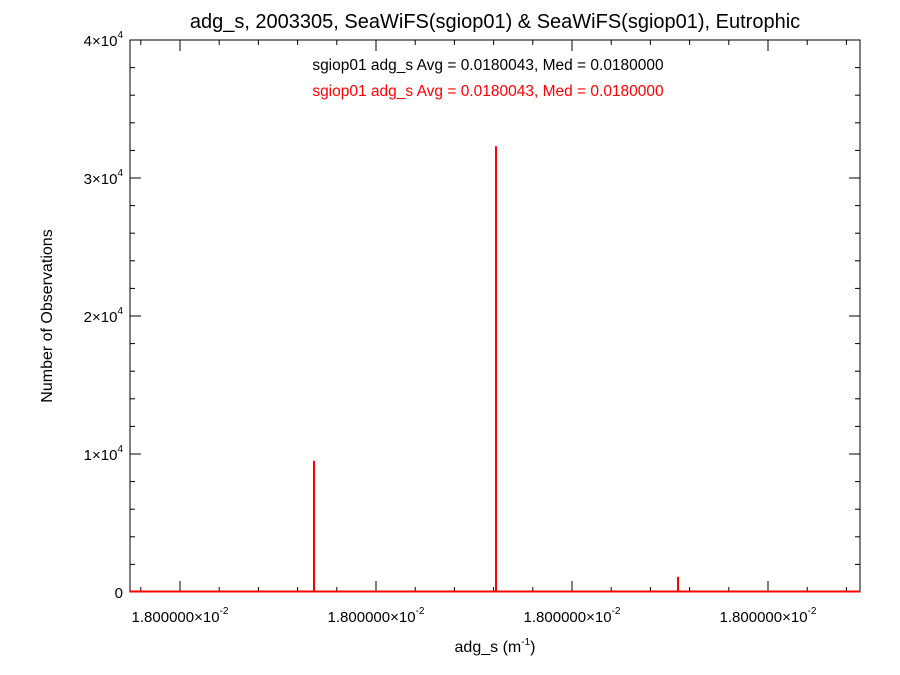 The width and height of the screenshot is (900, 675). What do you see at coordinates (47, 315) in the screenshot?
I see `y-axis-label: Number of Observations` at bounding box center [47, 315].